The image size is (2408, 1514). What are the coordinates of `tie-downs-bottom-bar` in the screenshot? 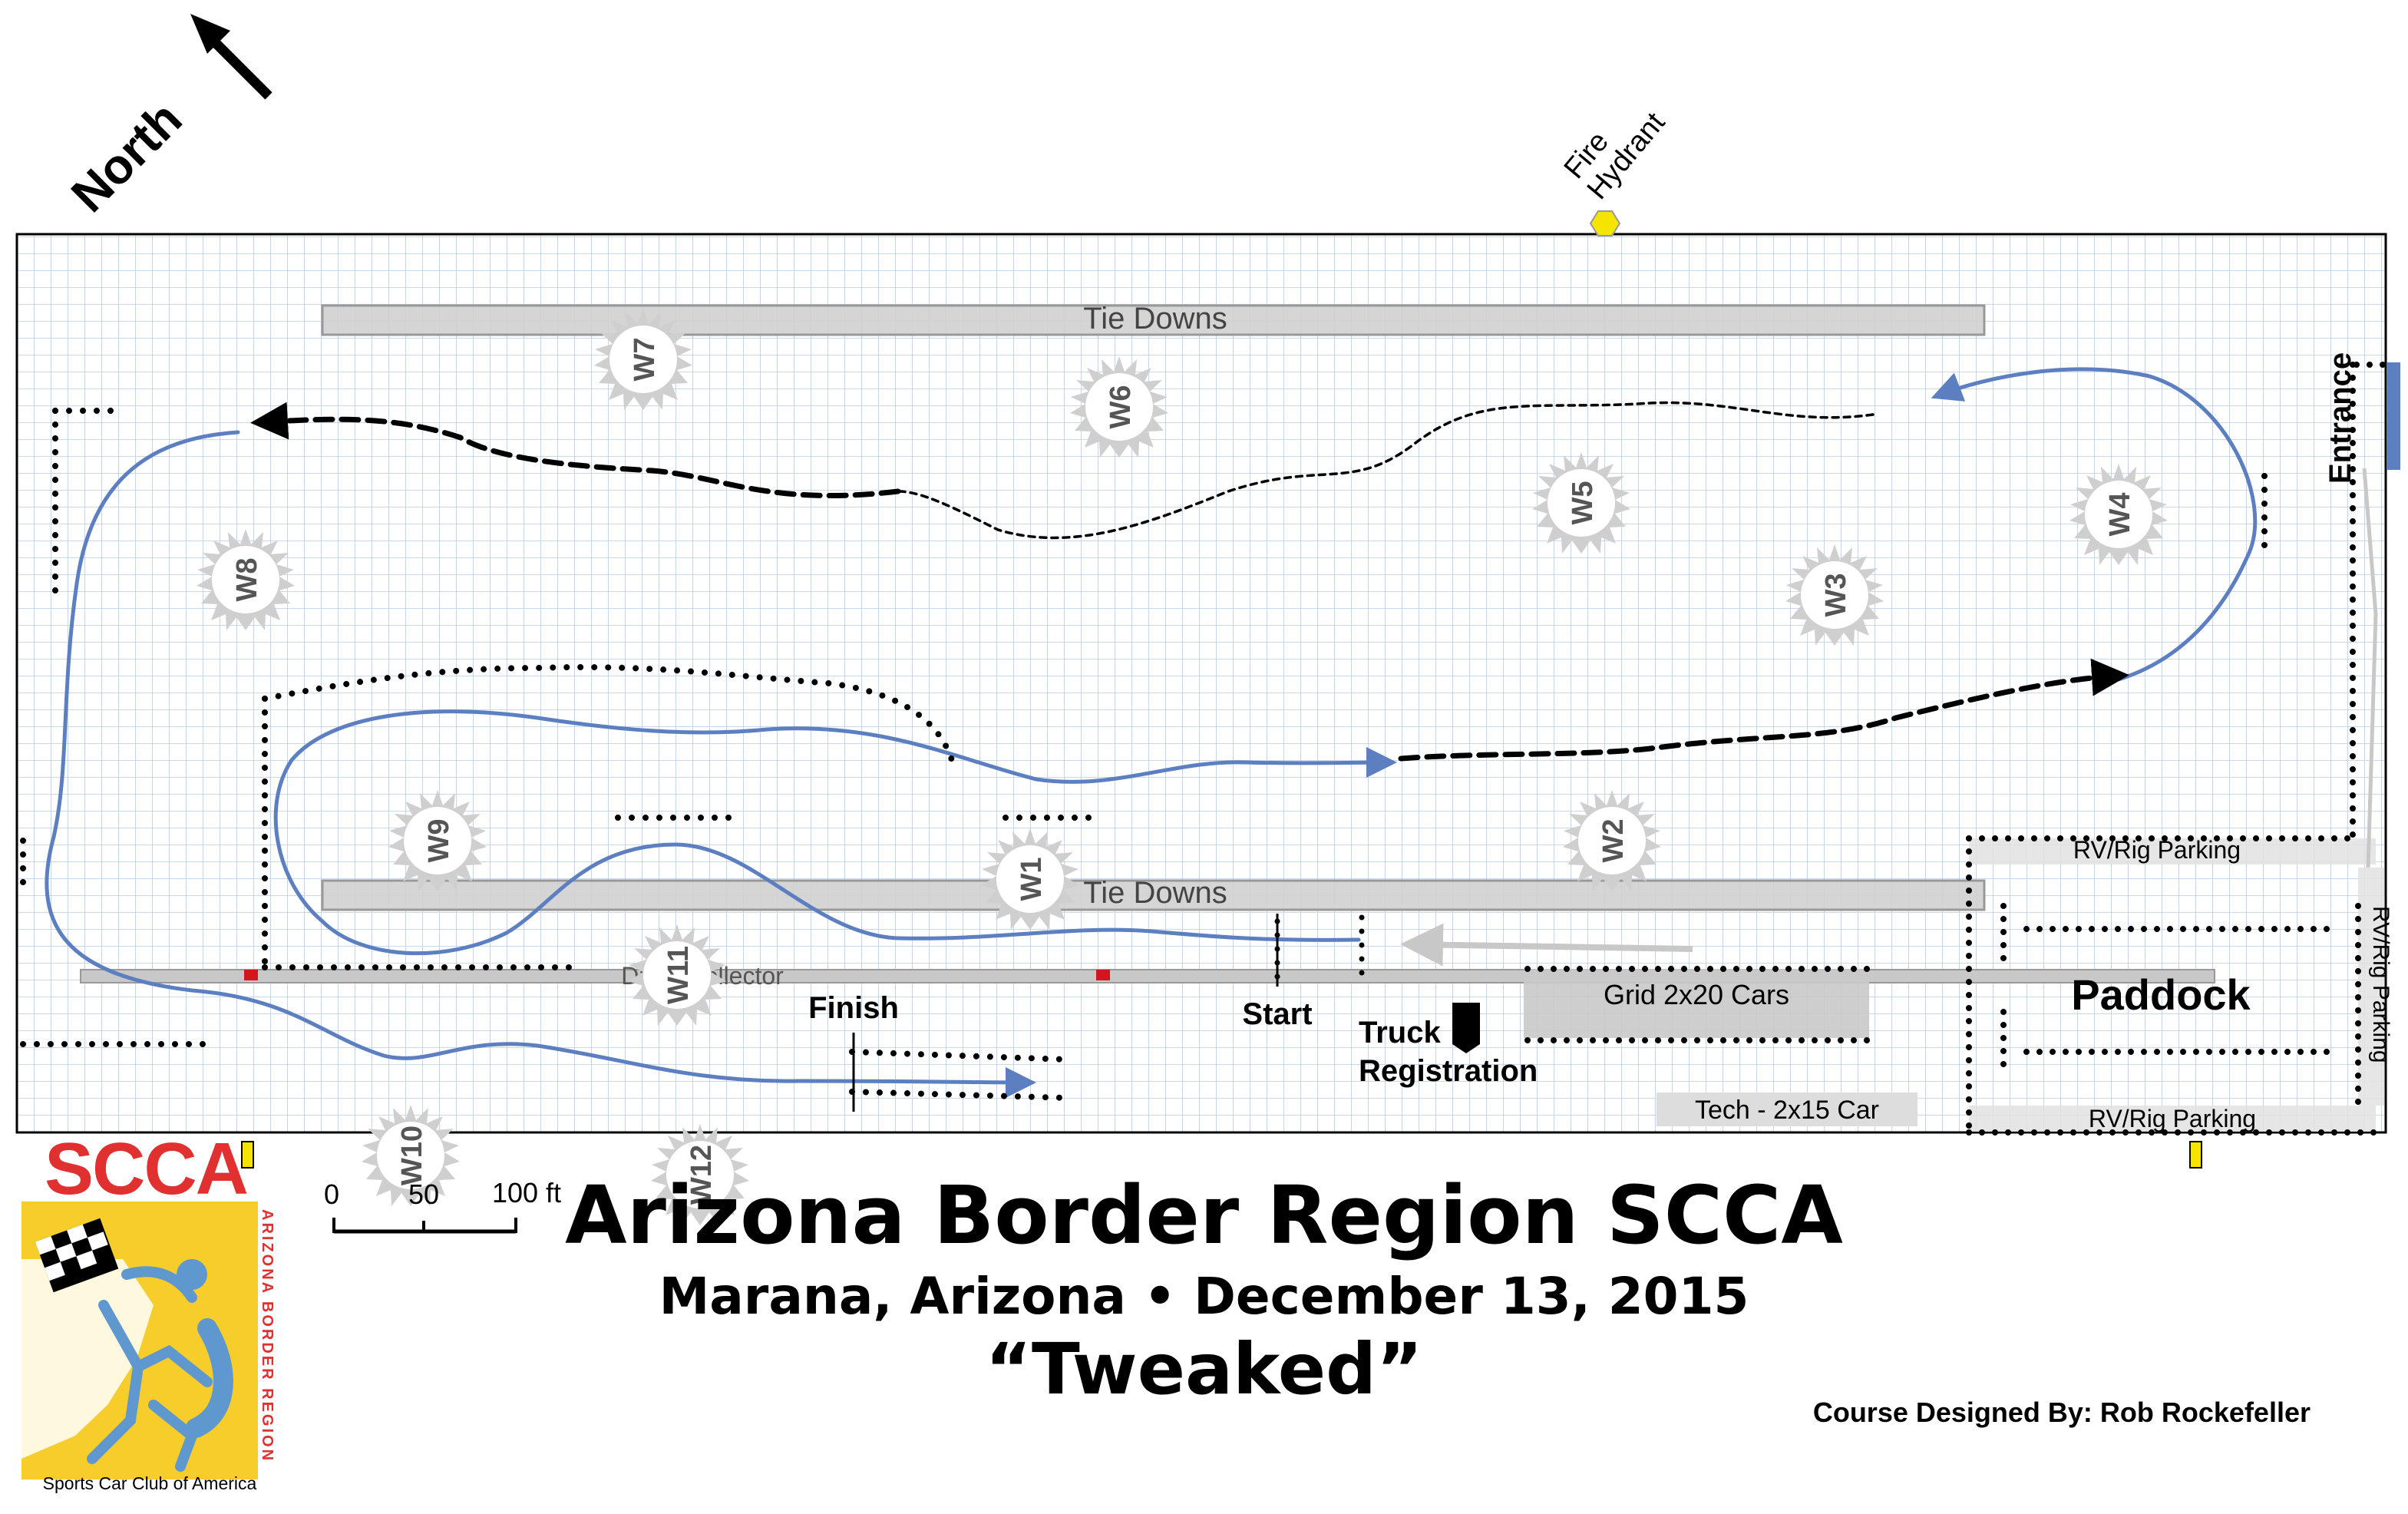 It's located at (1154, 895).